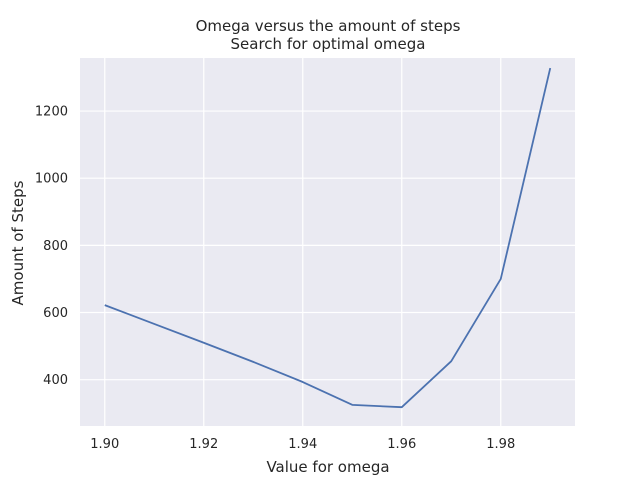 This screenshot has height=480, width=640. Describe the element at coordinates (327, 467) in the screenshot. I see `x-axis-label: Value for omega` at that location.